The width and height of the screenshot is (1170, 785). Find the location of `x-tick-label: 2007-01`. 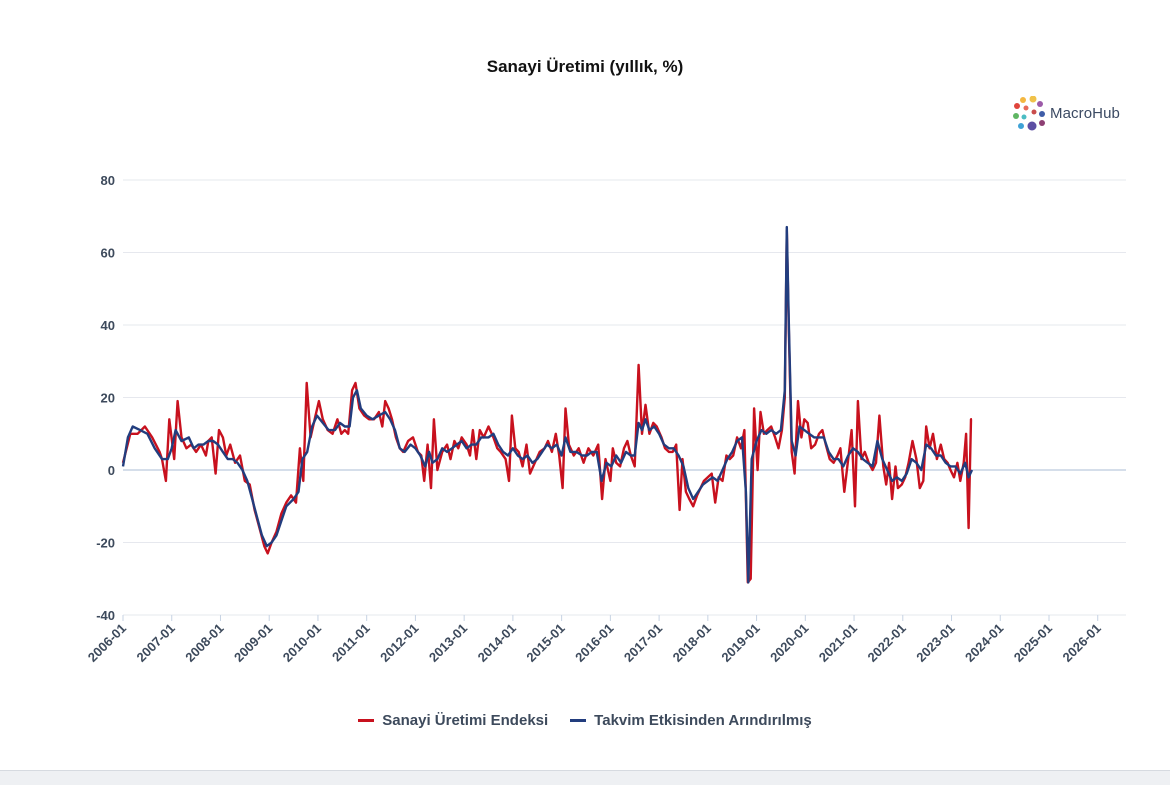

x-tick-label: 2007-01 is located at coordinates (156, 643).